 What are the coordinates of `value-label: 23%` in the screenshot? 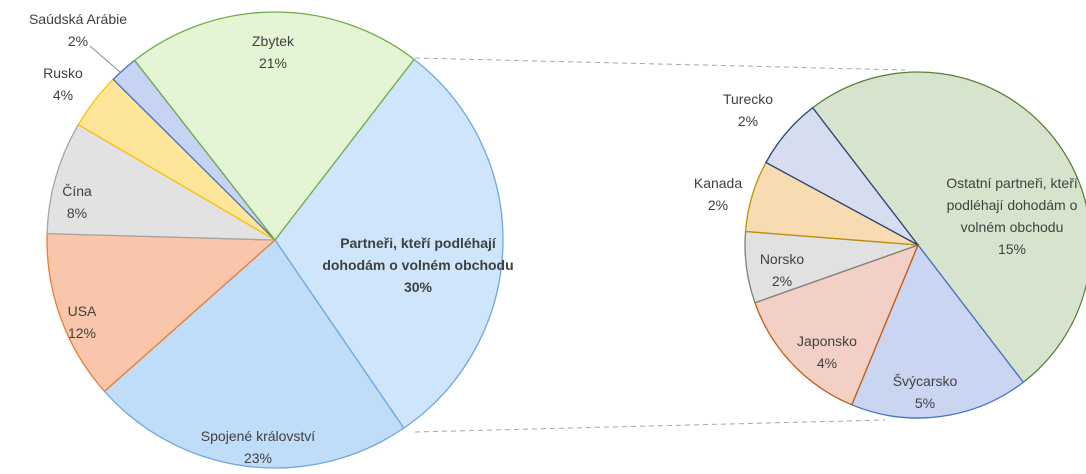 It's located at (258, 458).